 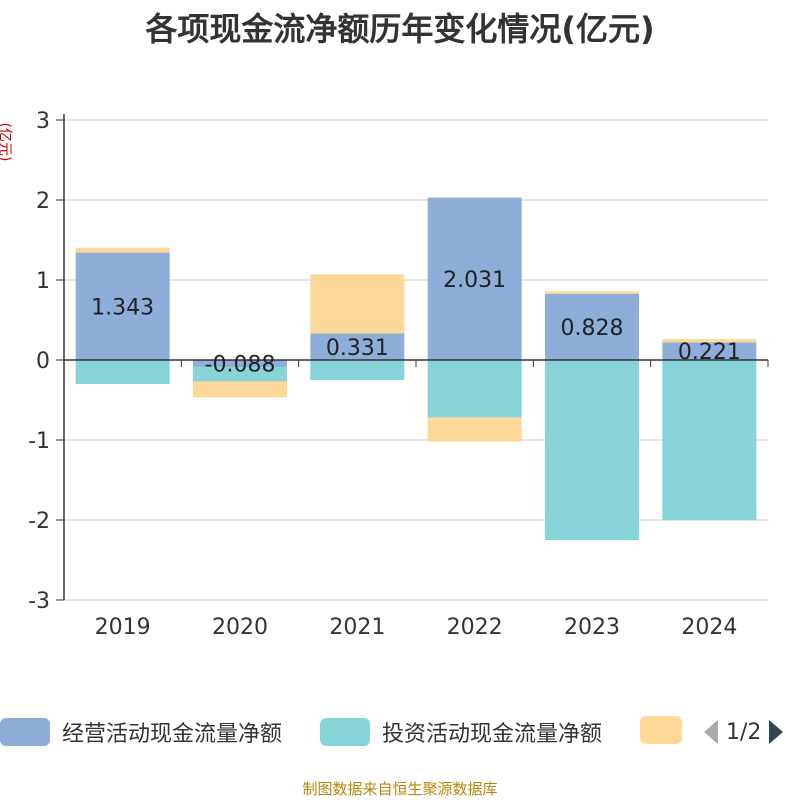 What do you see at coordinates (43, 201) in the screenshot?
I see `y-tick-label: 2` at bounding box center [43, 201].